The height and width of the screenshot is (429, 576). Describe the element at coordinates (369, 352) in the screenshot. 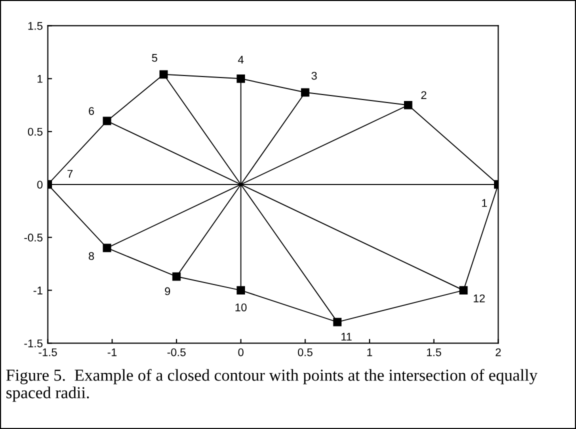

I see `x-tick-label: 1` at that location.